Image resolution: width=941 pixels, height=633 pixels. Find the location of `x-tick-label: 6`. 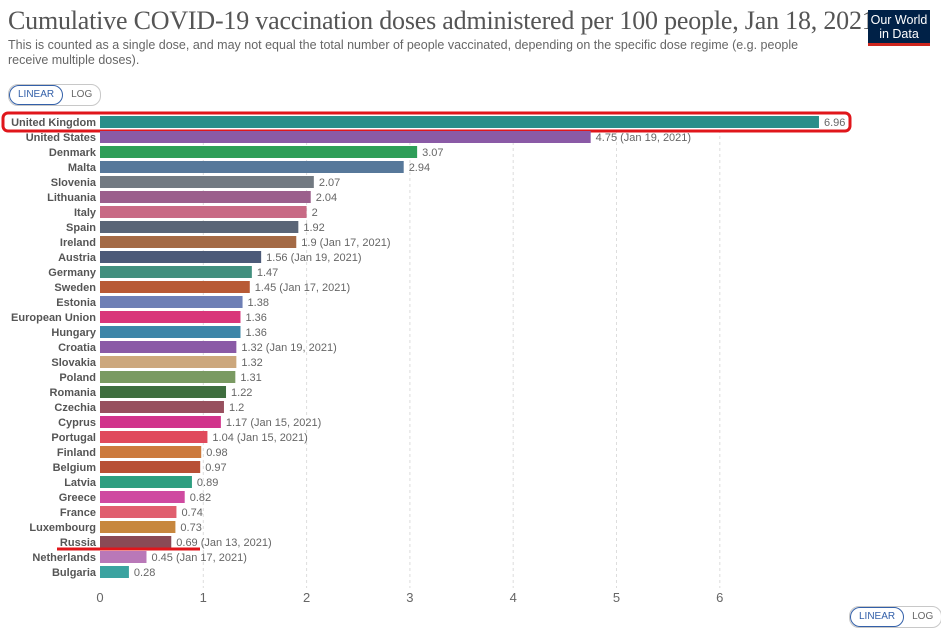

x-tick-label: 6 is located at coordinates (719, 597).